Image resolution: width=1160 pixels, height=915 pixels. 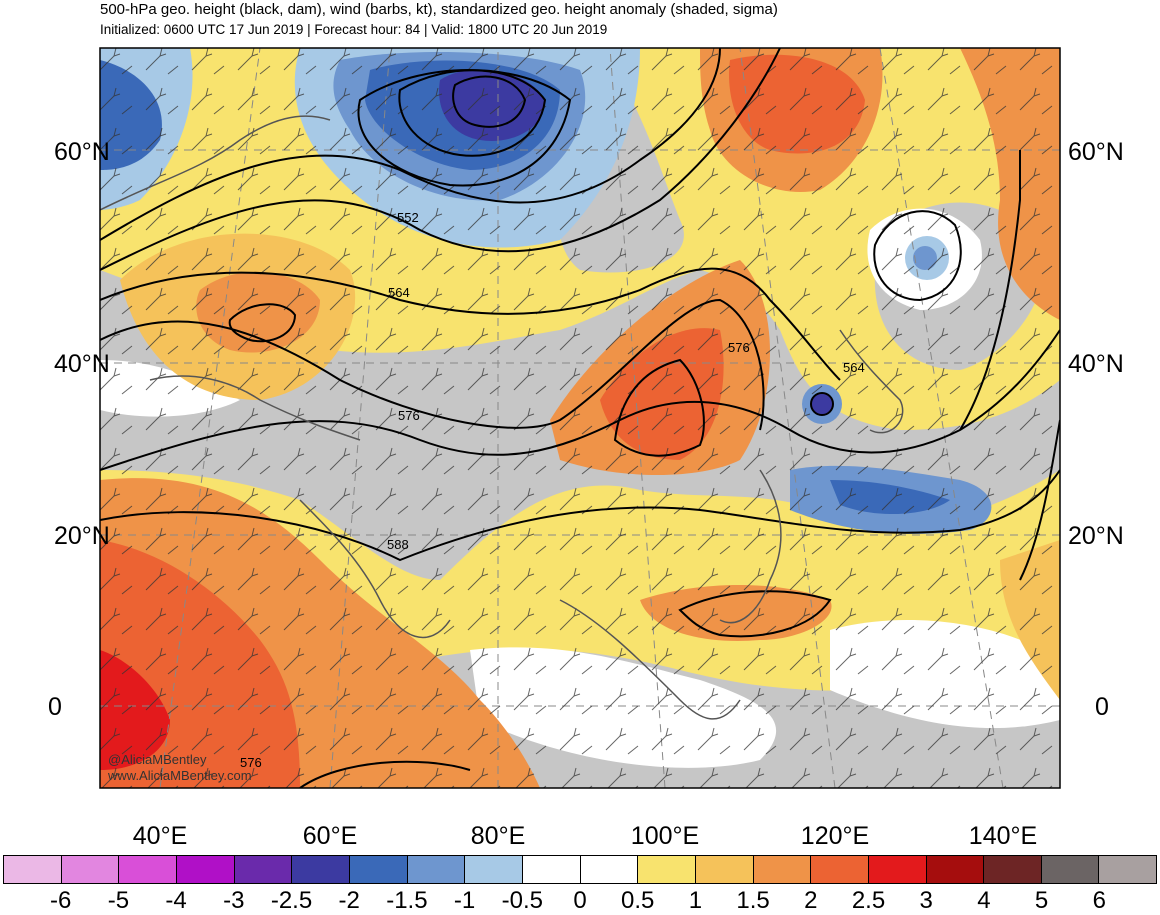 What do you see at coordinates (291, 900) in the screenshot?
I see `colorbar-label: -2.5` at bounding box center [291, 900].